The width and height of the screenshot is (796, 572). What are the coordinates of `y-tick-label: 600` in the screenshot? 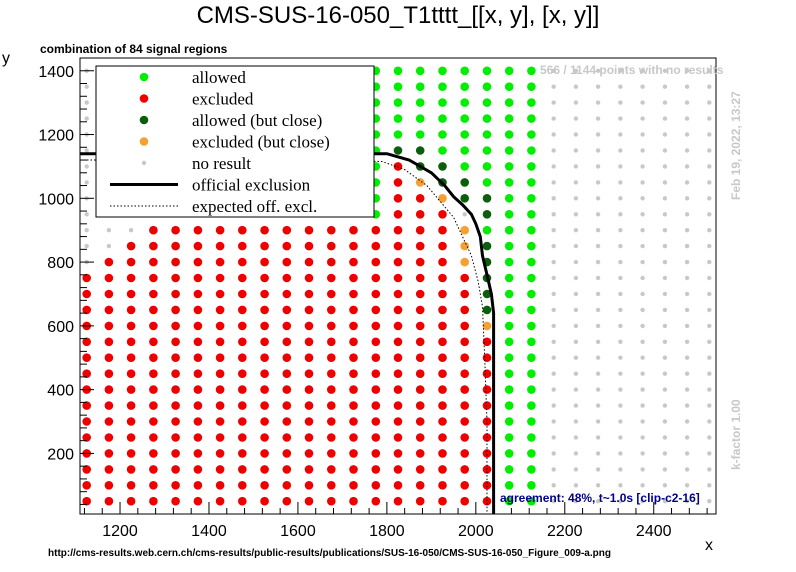 It's located at (60, 327).